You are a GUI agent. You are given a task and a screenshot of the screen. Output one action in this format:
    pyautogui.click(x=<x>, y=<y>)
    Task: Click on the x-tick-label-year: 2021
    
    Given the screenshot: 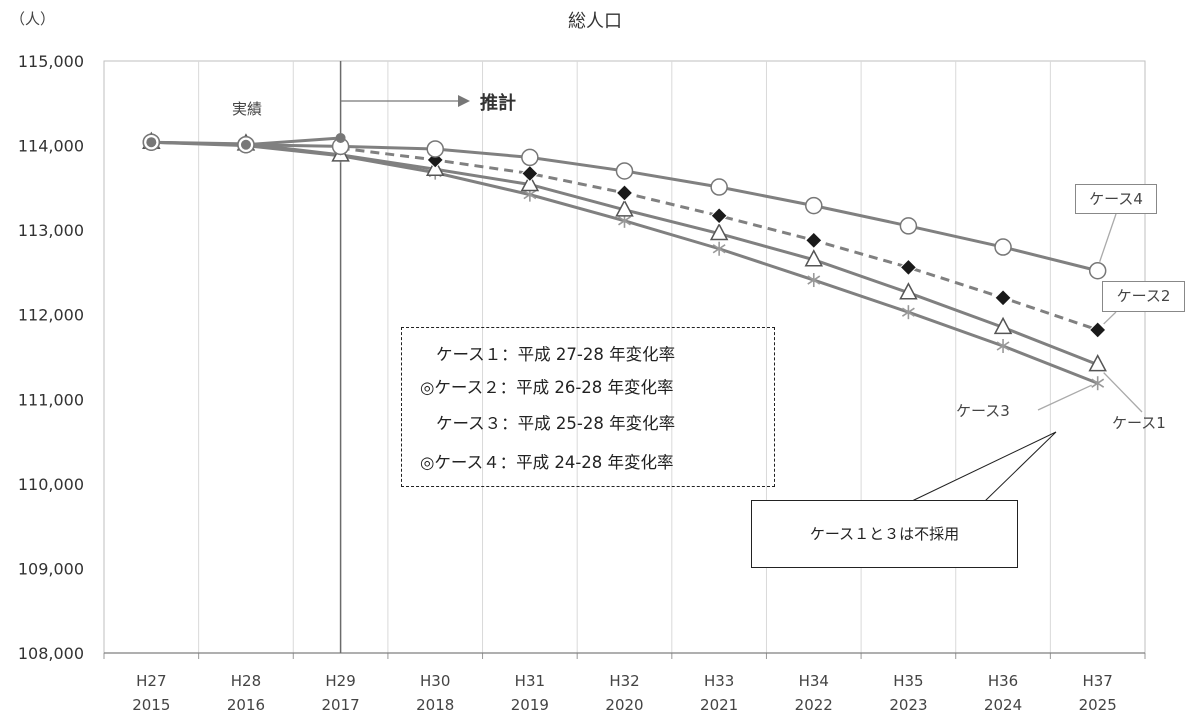 What is the action you would take?
    pyautogui.click(x=719, y=705)
    